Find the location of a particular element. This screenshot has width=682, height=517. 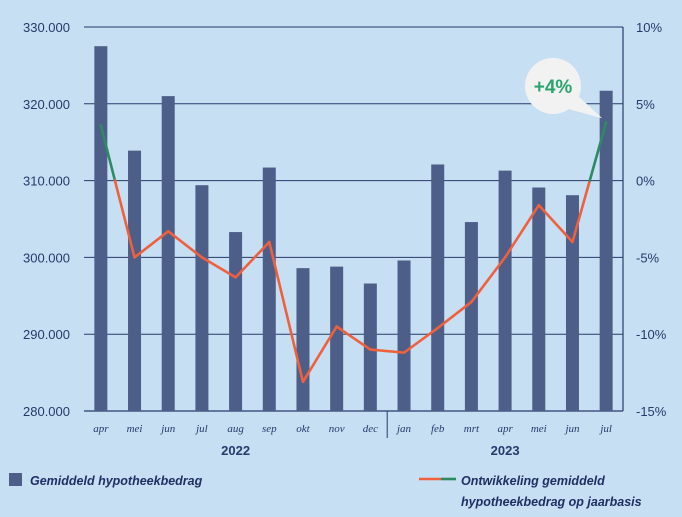

callout-label: +4% is located at coordinates (553, 87).